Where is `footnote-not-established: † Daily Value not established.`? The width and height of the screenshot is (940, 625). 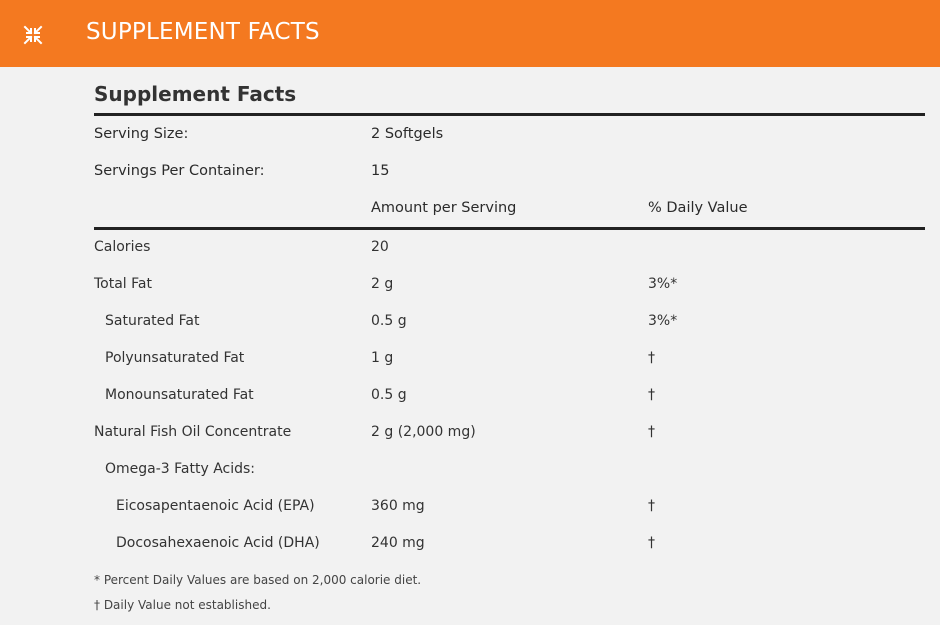
footnote-not-established: † Daily Value not established. is located at coordinates (182, 605).